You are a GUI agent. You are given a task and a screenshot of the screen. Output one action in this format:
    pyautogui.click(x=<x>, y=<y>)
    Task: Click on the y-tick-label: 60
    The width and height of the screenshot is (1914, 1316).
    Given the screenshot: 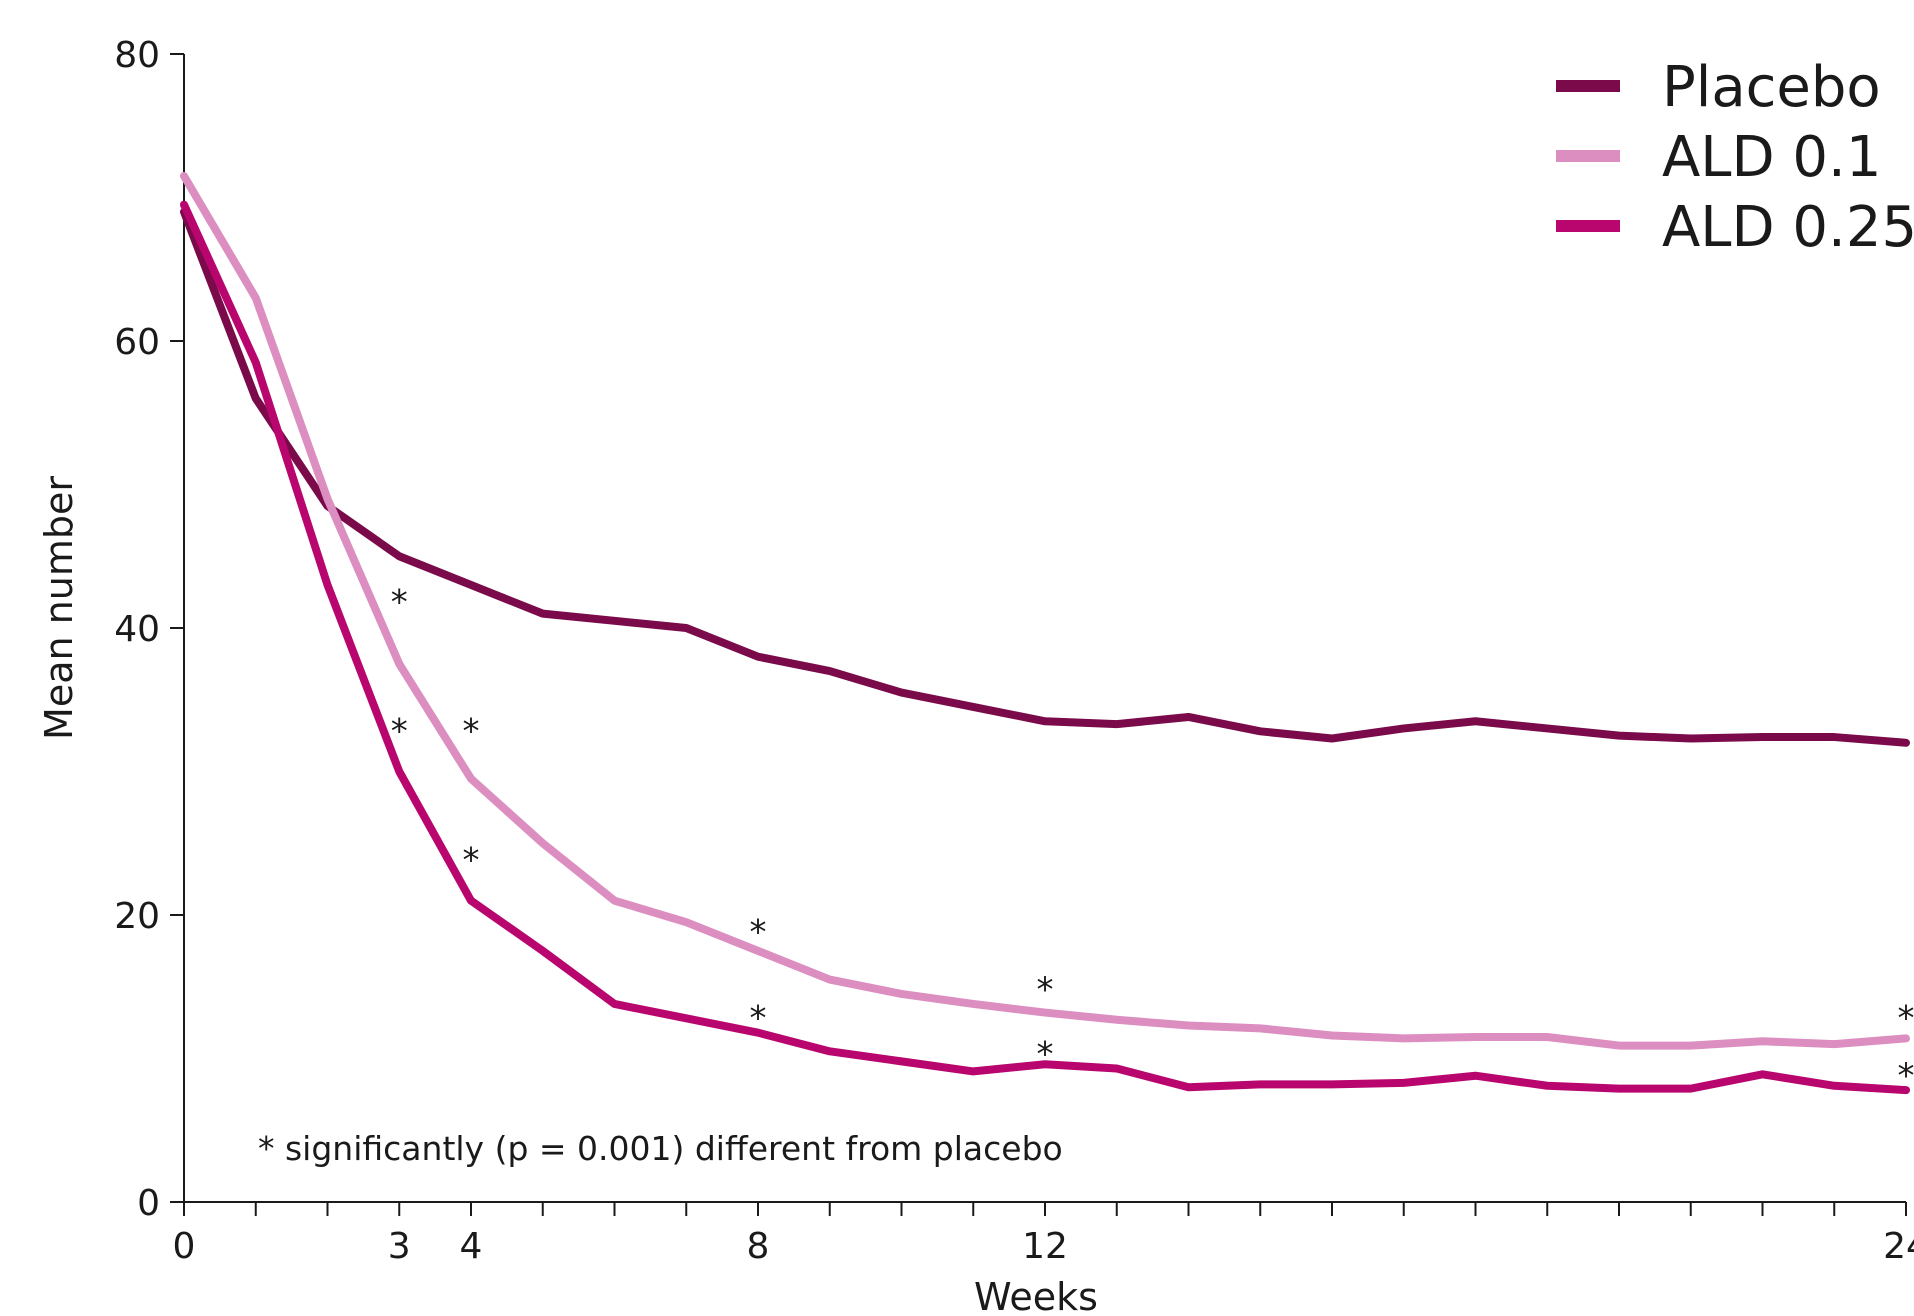 What is the action you would take?
    pyautogui.click(x=137, y=342)
    